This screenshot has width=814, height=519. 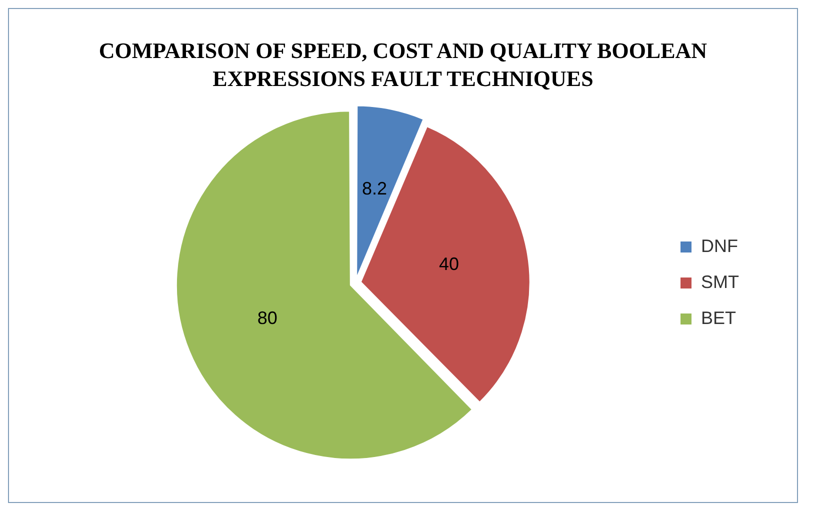 What do you see at coordinates (375, 188) in the screenshot?
I see `data-label: 8.2` at bounding box center [375, 188].